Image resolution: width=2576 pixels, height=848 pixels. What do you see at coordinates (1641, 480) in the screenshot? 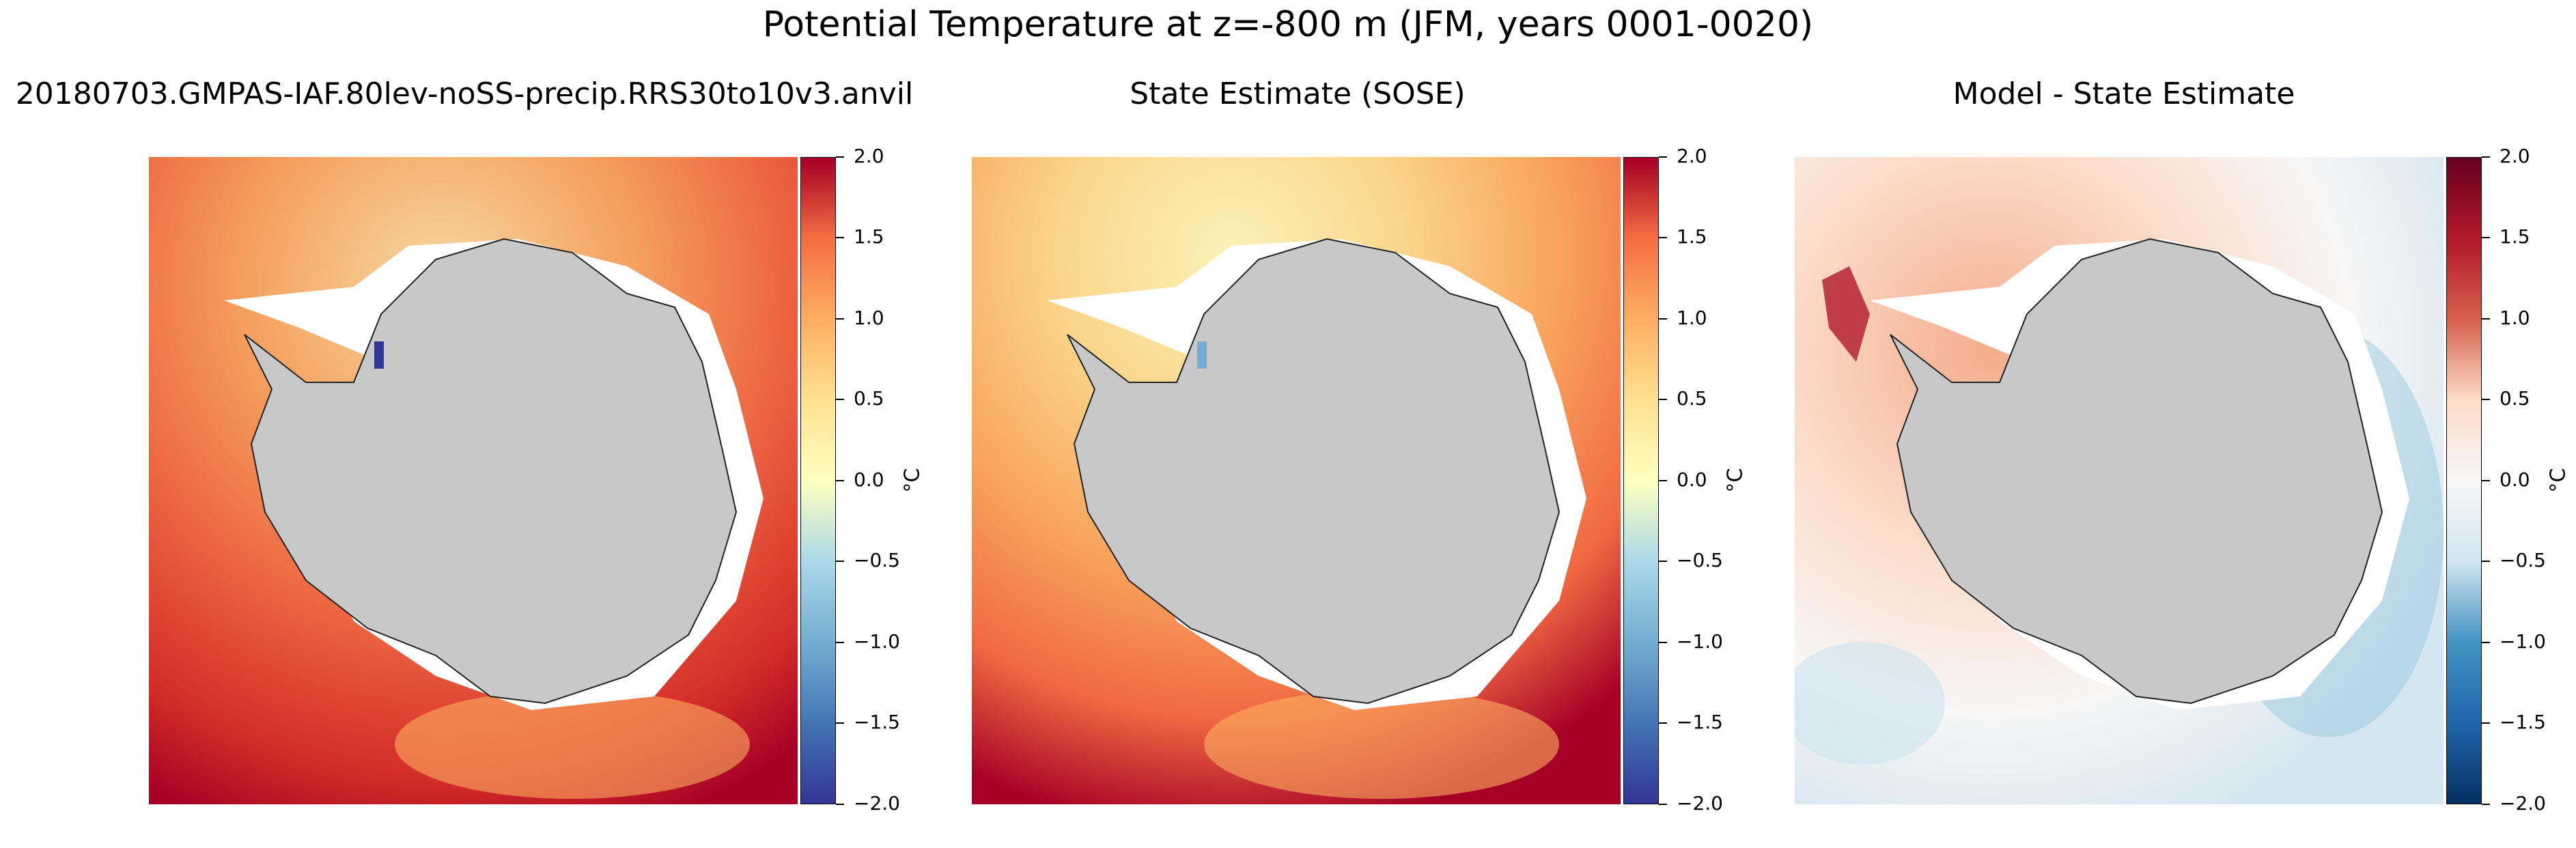
I see `colorbar-sose` at bounding box center [1641, 480].